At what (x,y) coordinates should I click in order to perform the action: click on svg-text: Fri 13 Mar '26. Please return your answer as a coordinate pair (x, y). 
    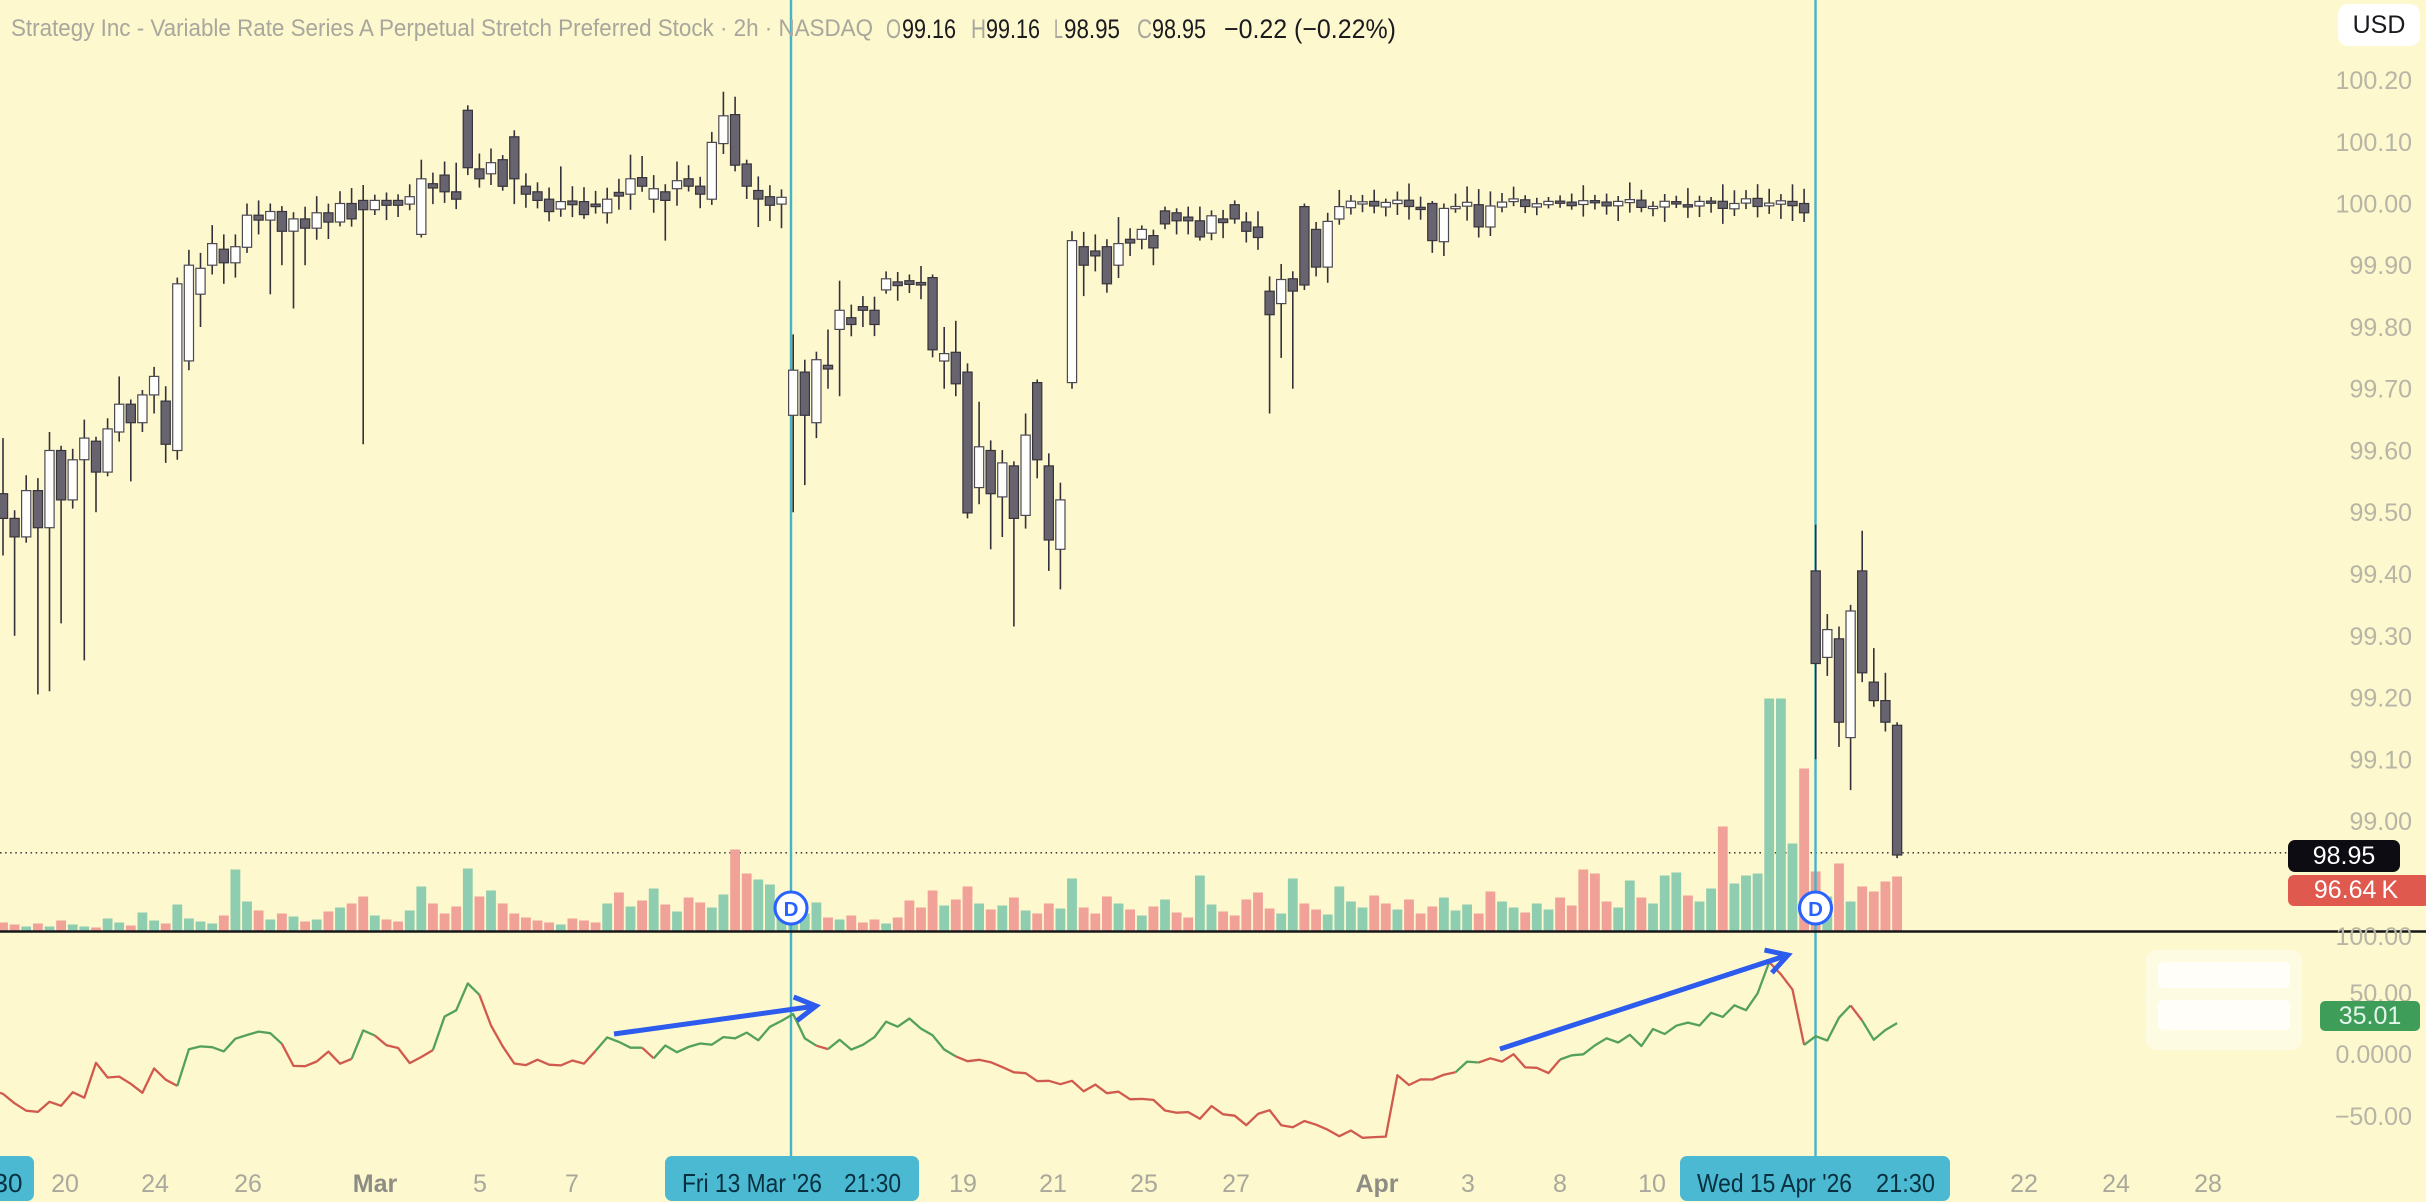
    Looking at the image, I should click on (752, 1183).